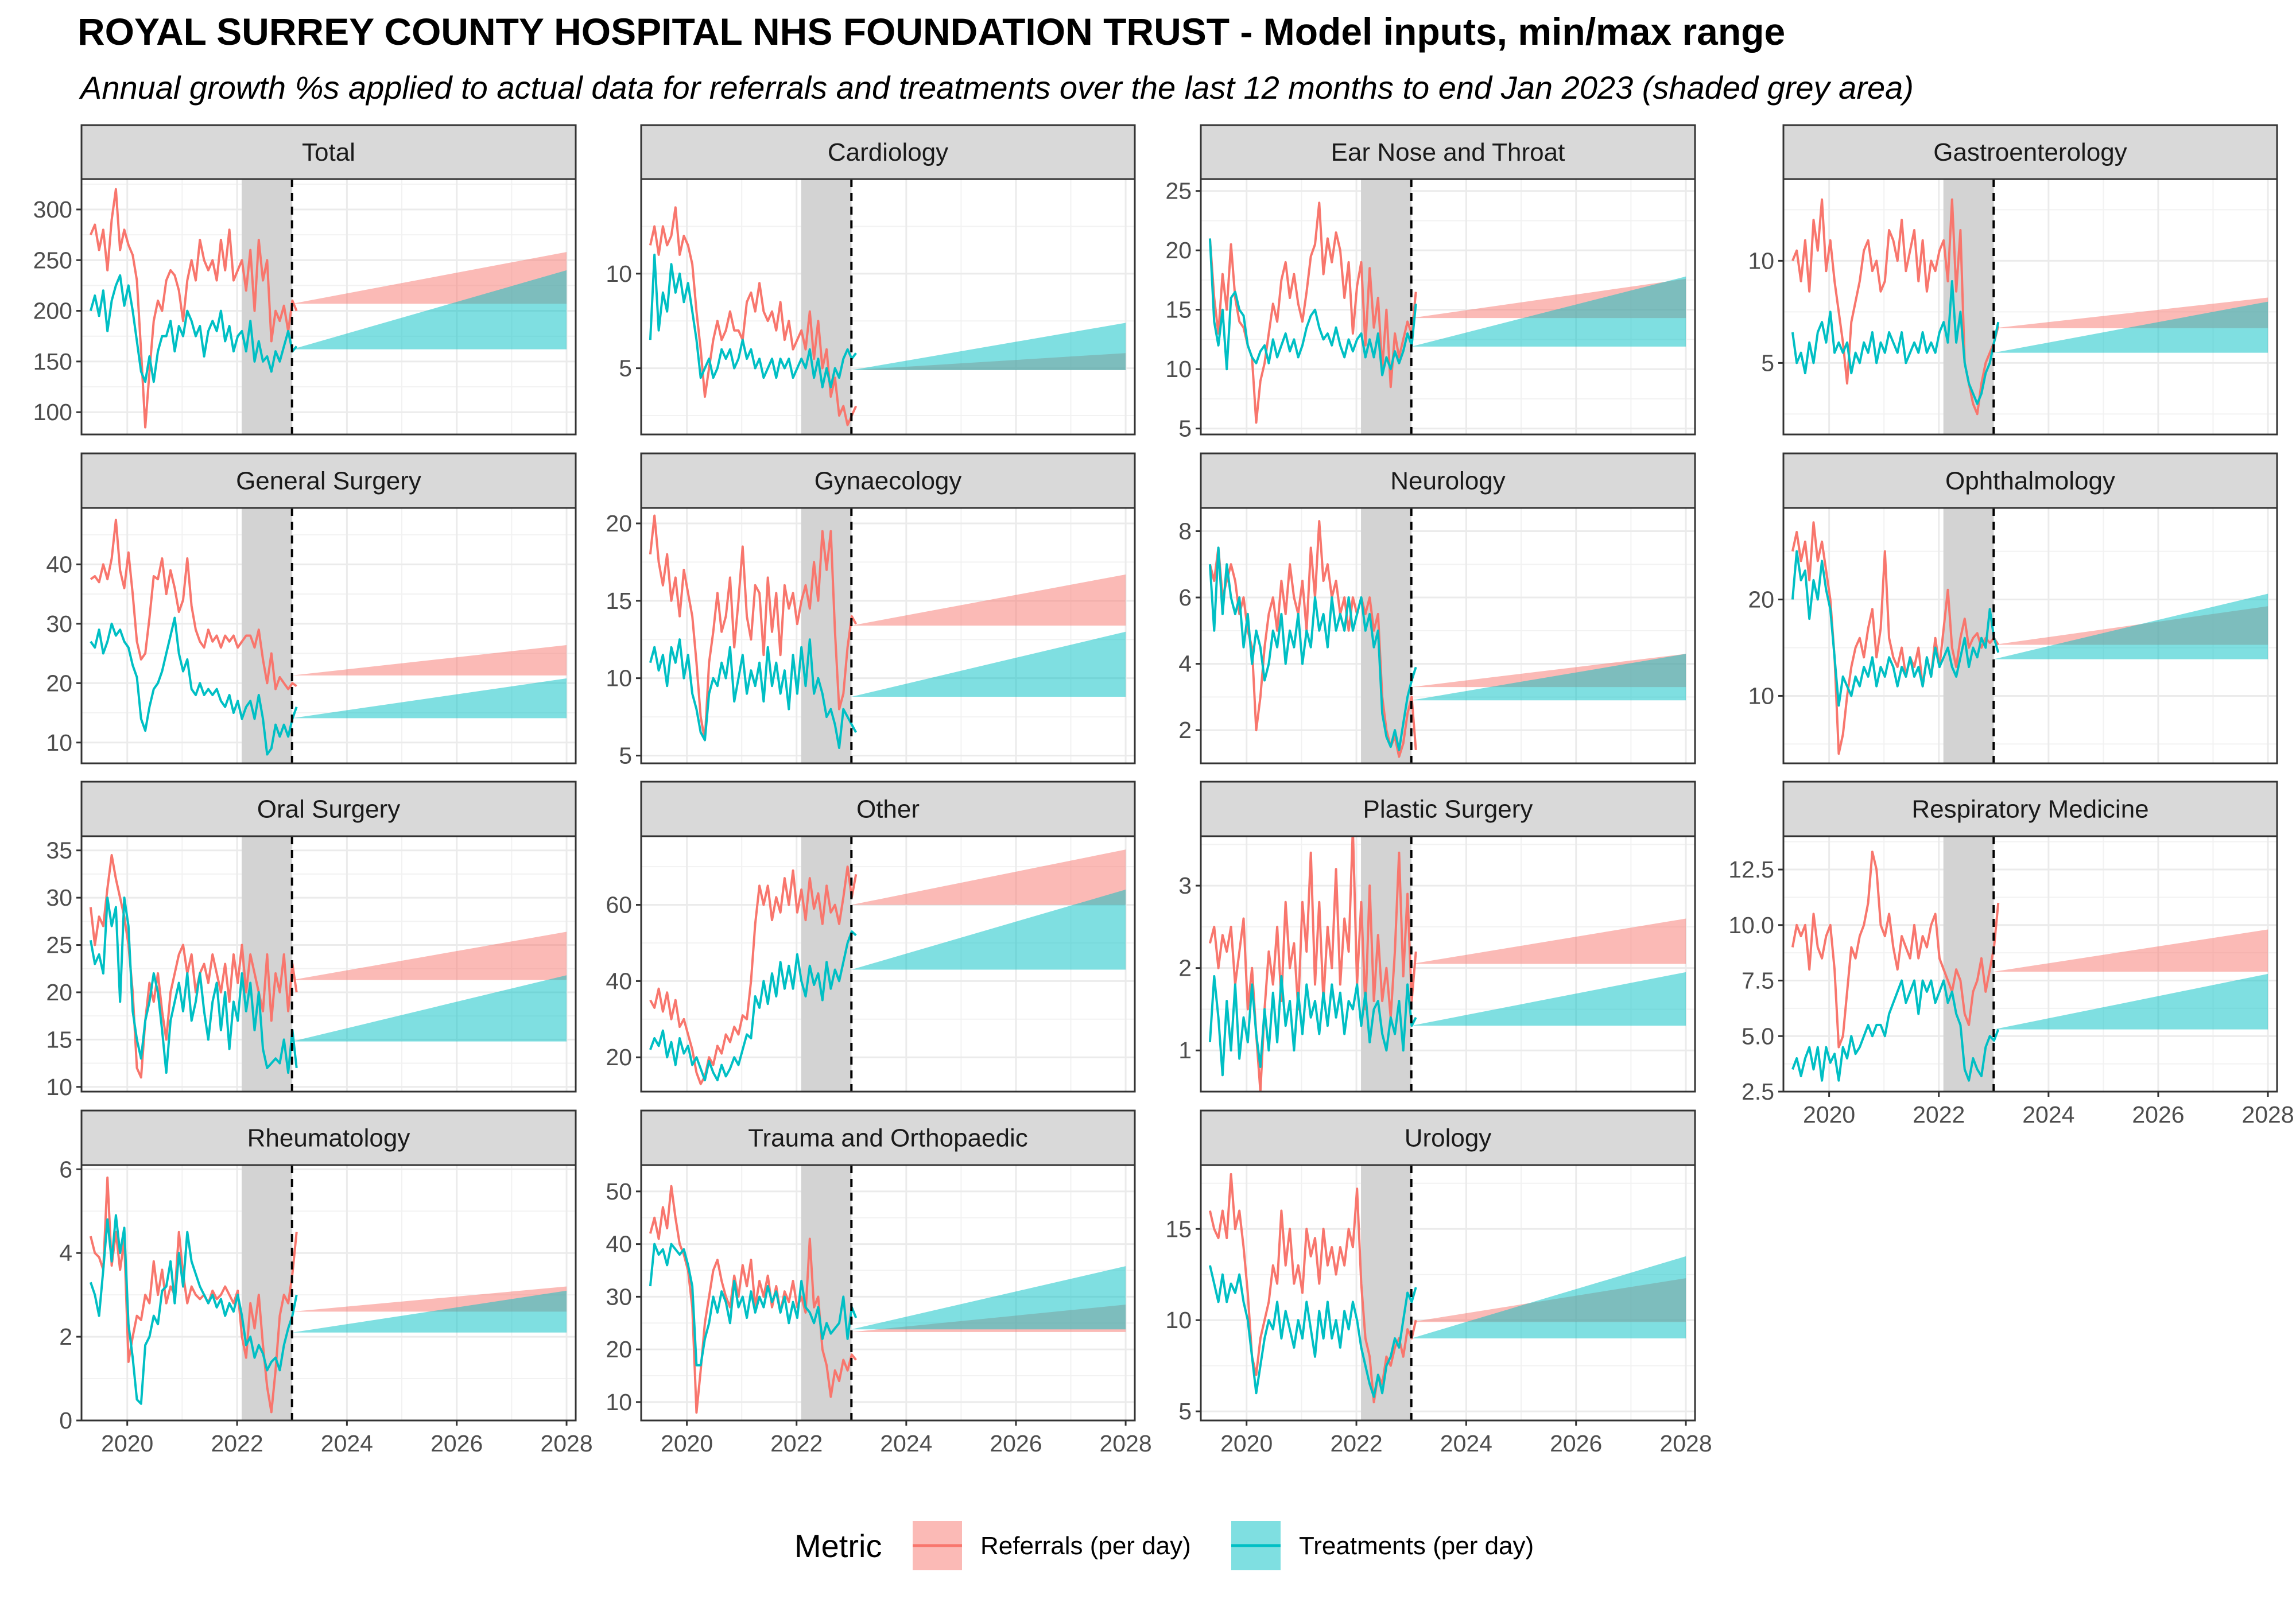  I want to click on y-tick-label: 150, so click(52, 361).